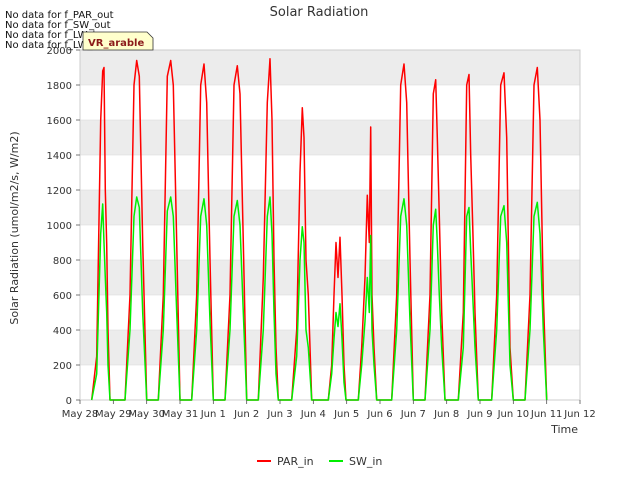 The width and height of the screenshot is (640, 480). What do you see at coordinates (62, 296) in the screenshot?
I see `y-tick-label: 600` at bounding box center [62, 296].